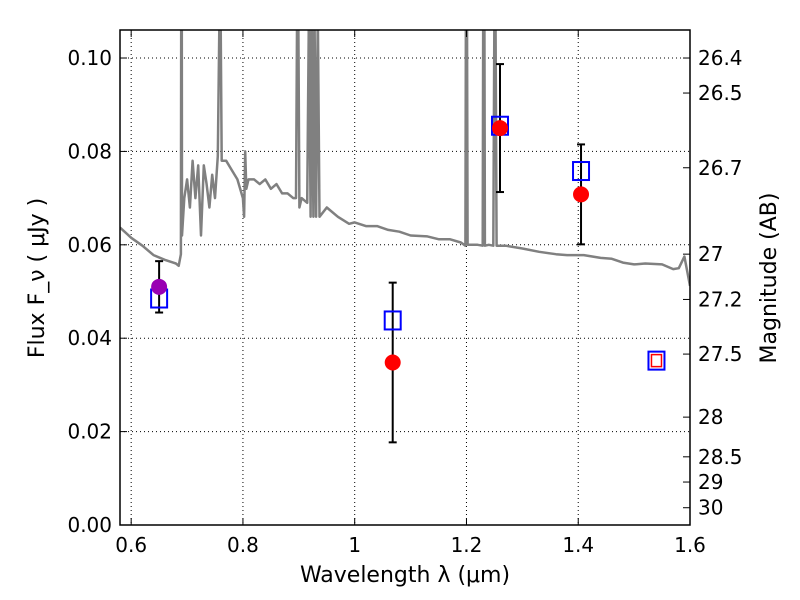 This screenshot has width=800, height=600. I want to click on right-tick-label: 28, so click(710, 417).